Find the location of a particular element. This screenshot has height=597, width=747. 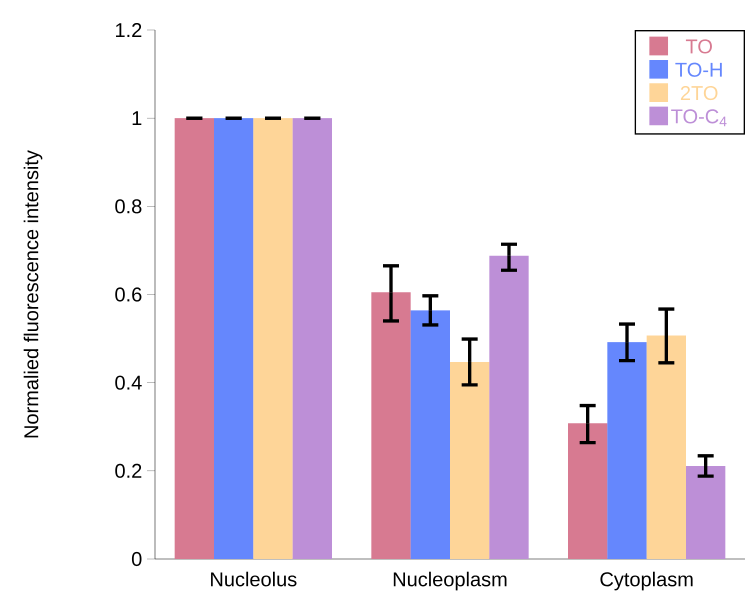

legend-label: 2TO is located at coordinates (699, 93).